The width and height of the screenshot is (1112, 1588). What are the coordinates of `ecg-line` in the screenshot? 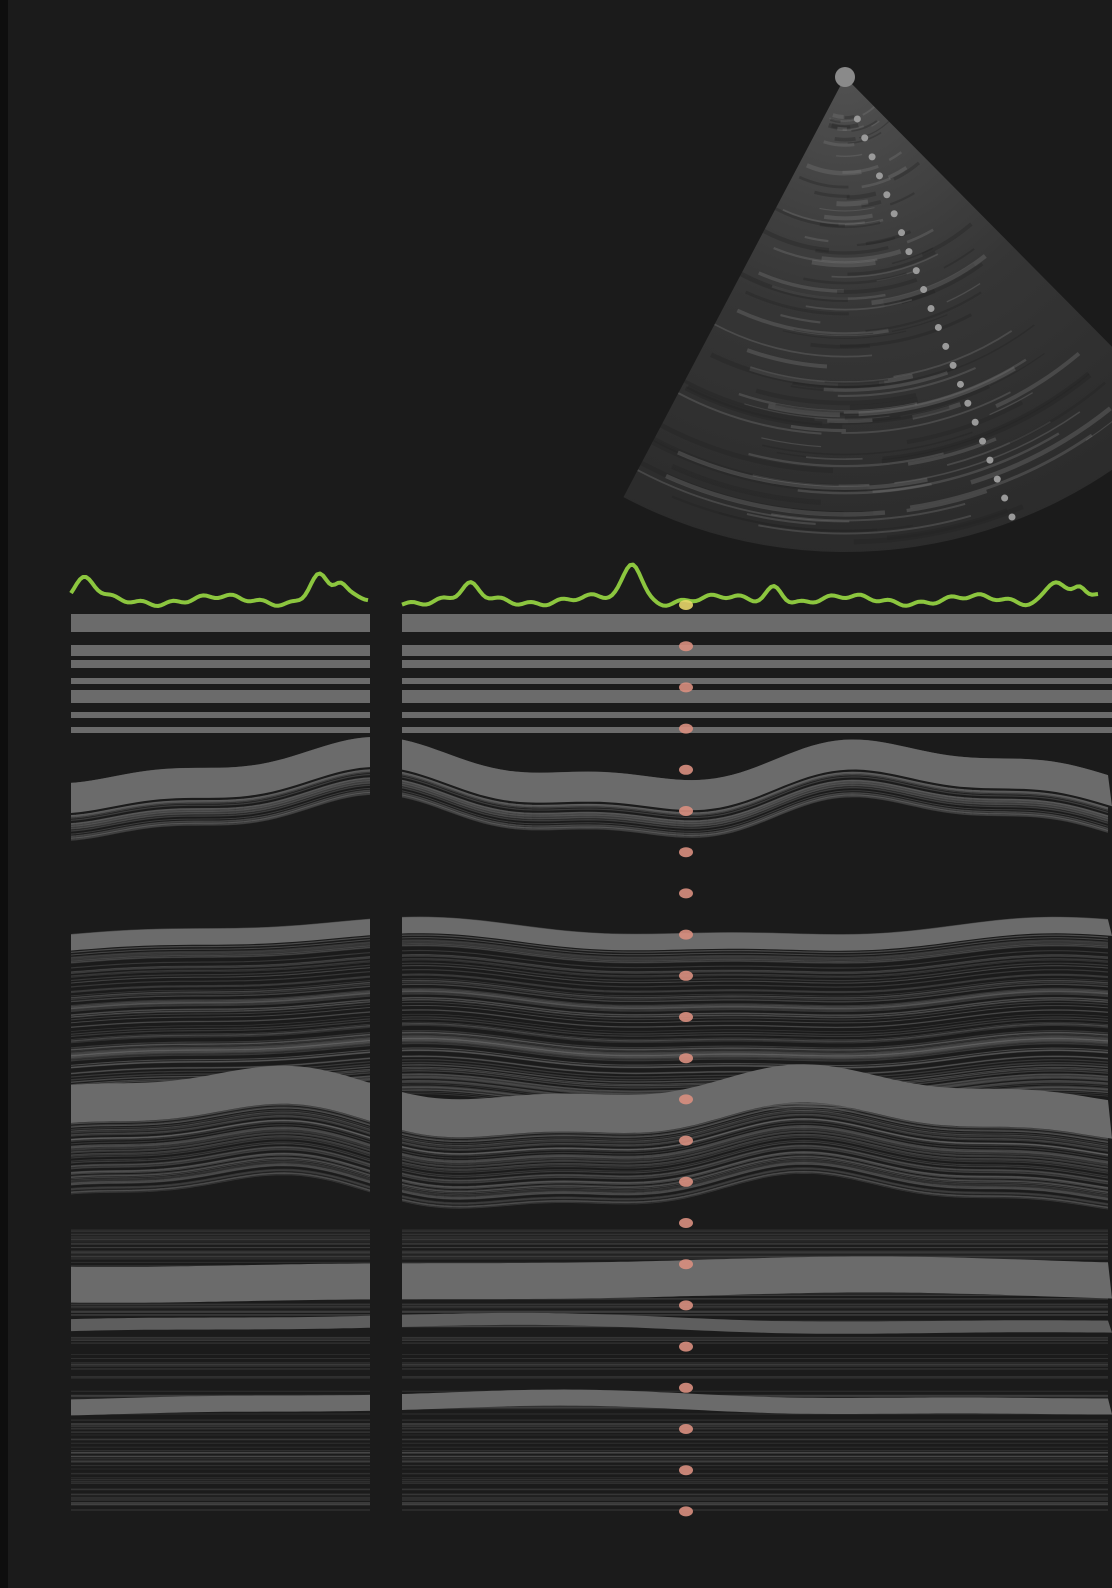 It's located at (750, 585).